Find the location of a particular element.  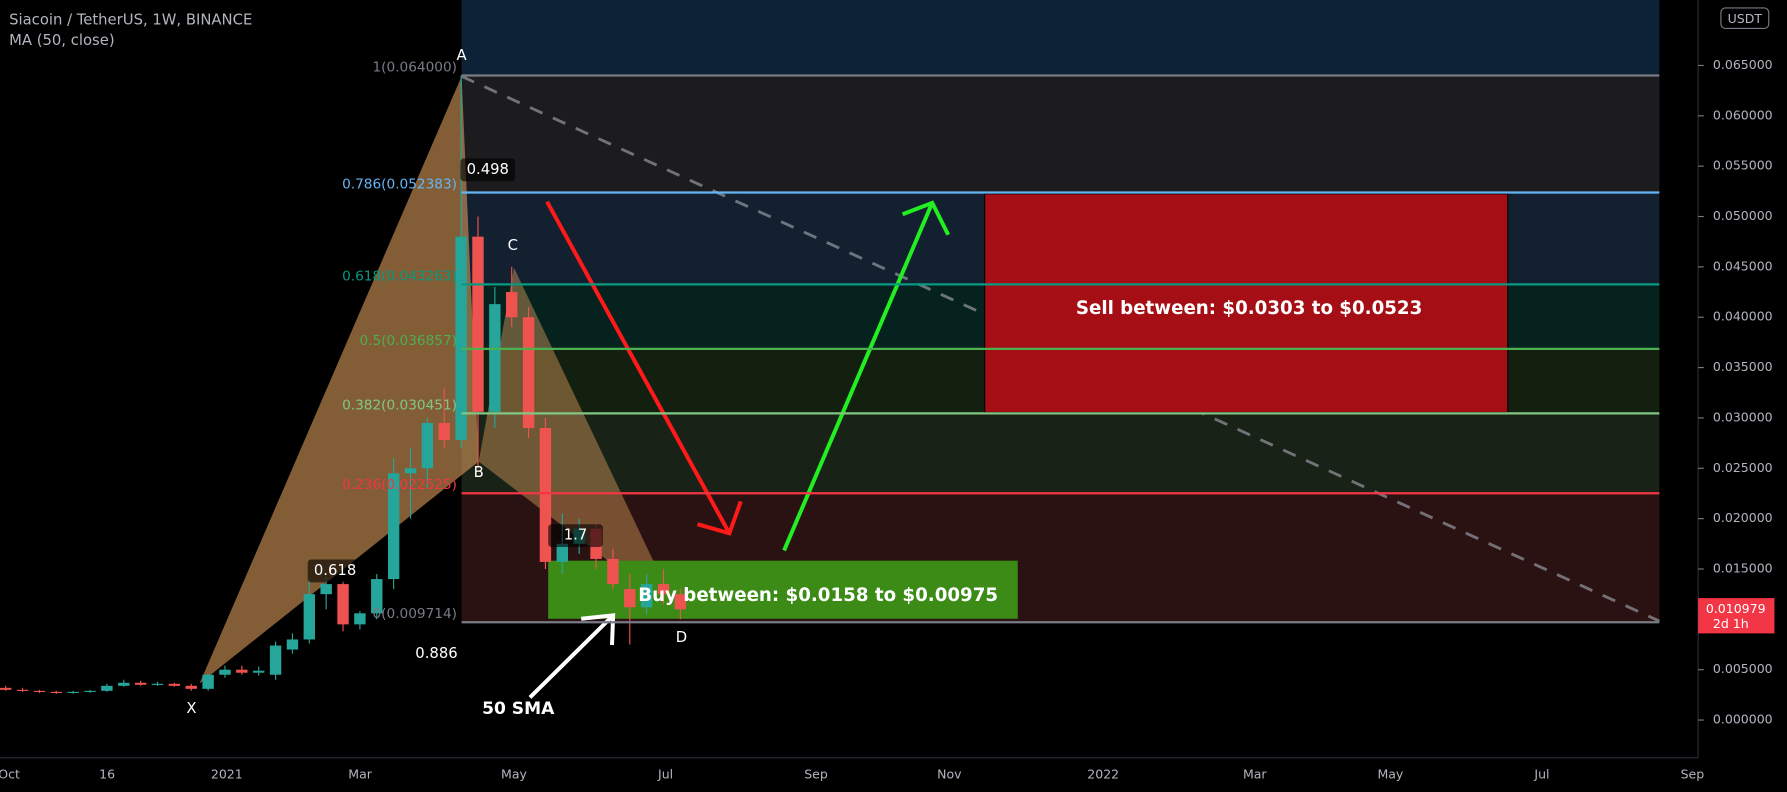

buy-zone-text: Buy between: $0.0158 to $0.00975 is located at coordinates (818, 595).